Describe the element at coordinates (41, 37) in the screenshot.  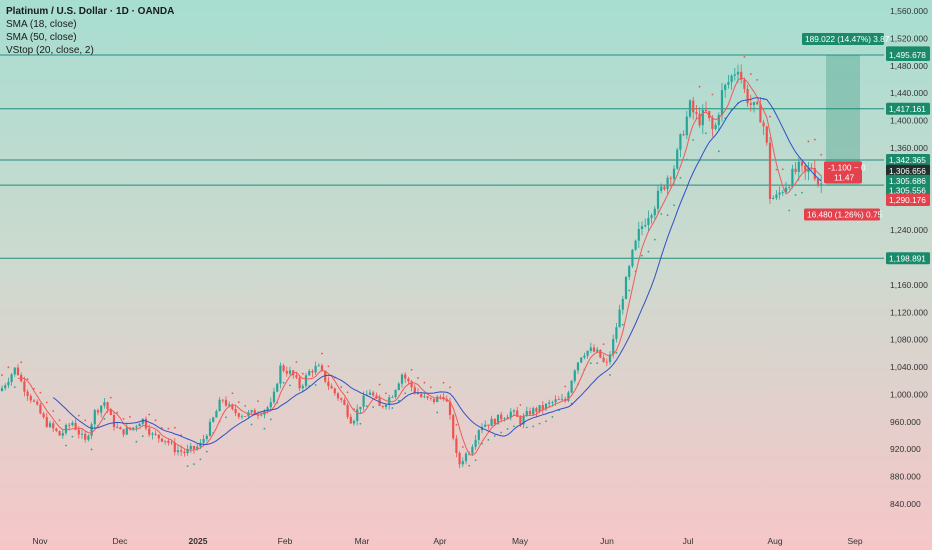
I see `indicator-sma50: SMA (50, close)` at that location.